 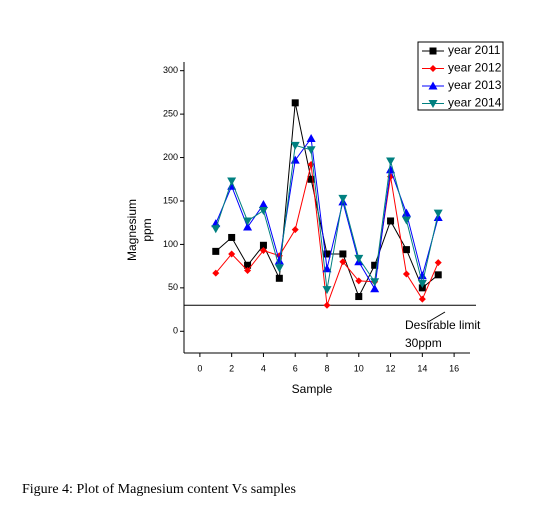 What do you see at coordinates (475, 85) in the screenshot?
I see `legend-label: year 2013` at bounding box center [475, 85].